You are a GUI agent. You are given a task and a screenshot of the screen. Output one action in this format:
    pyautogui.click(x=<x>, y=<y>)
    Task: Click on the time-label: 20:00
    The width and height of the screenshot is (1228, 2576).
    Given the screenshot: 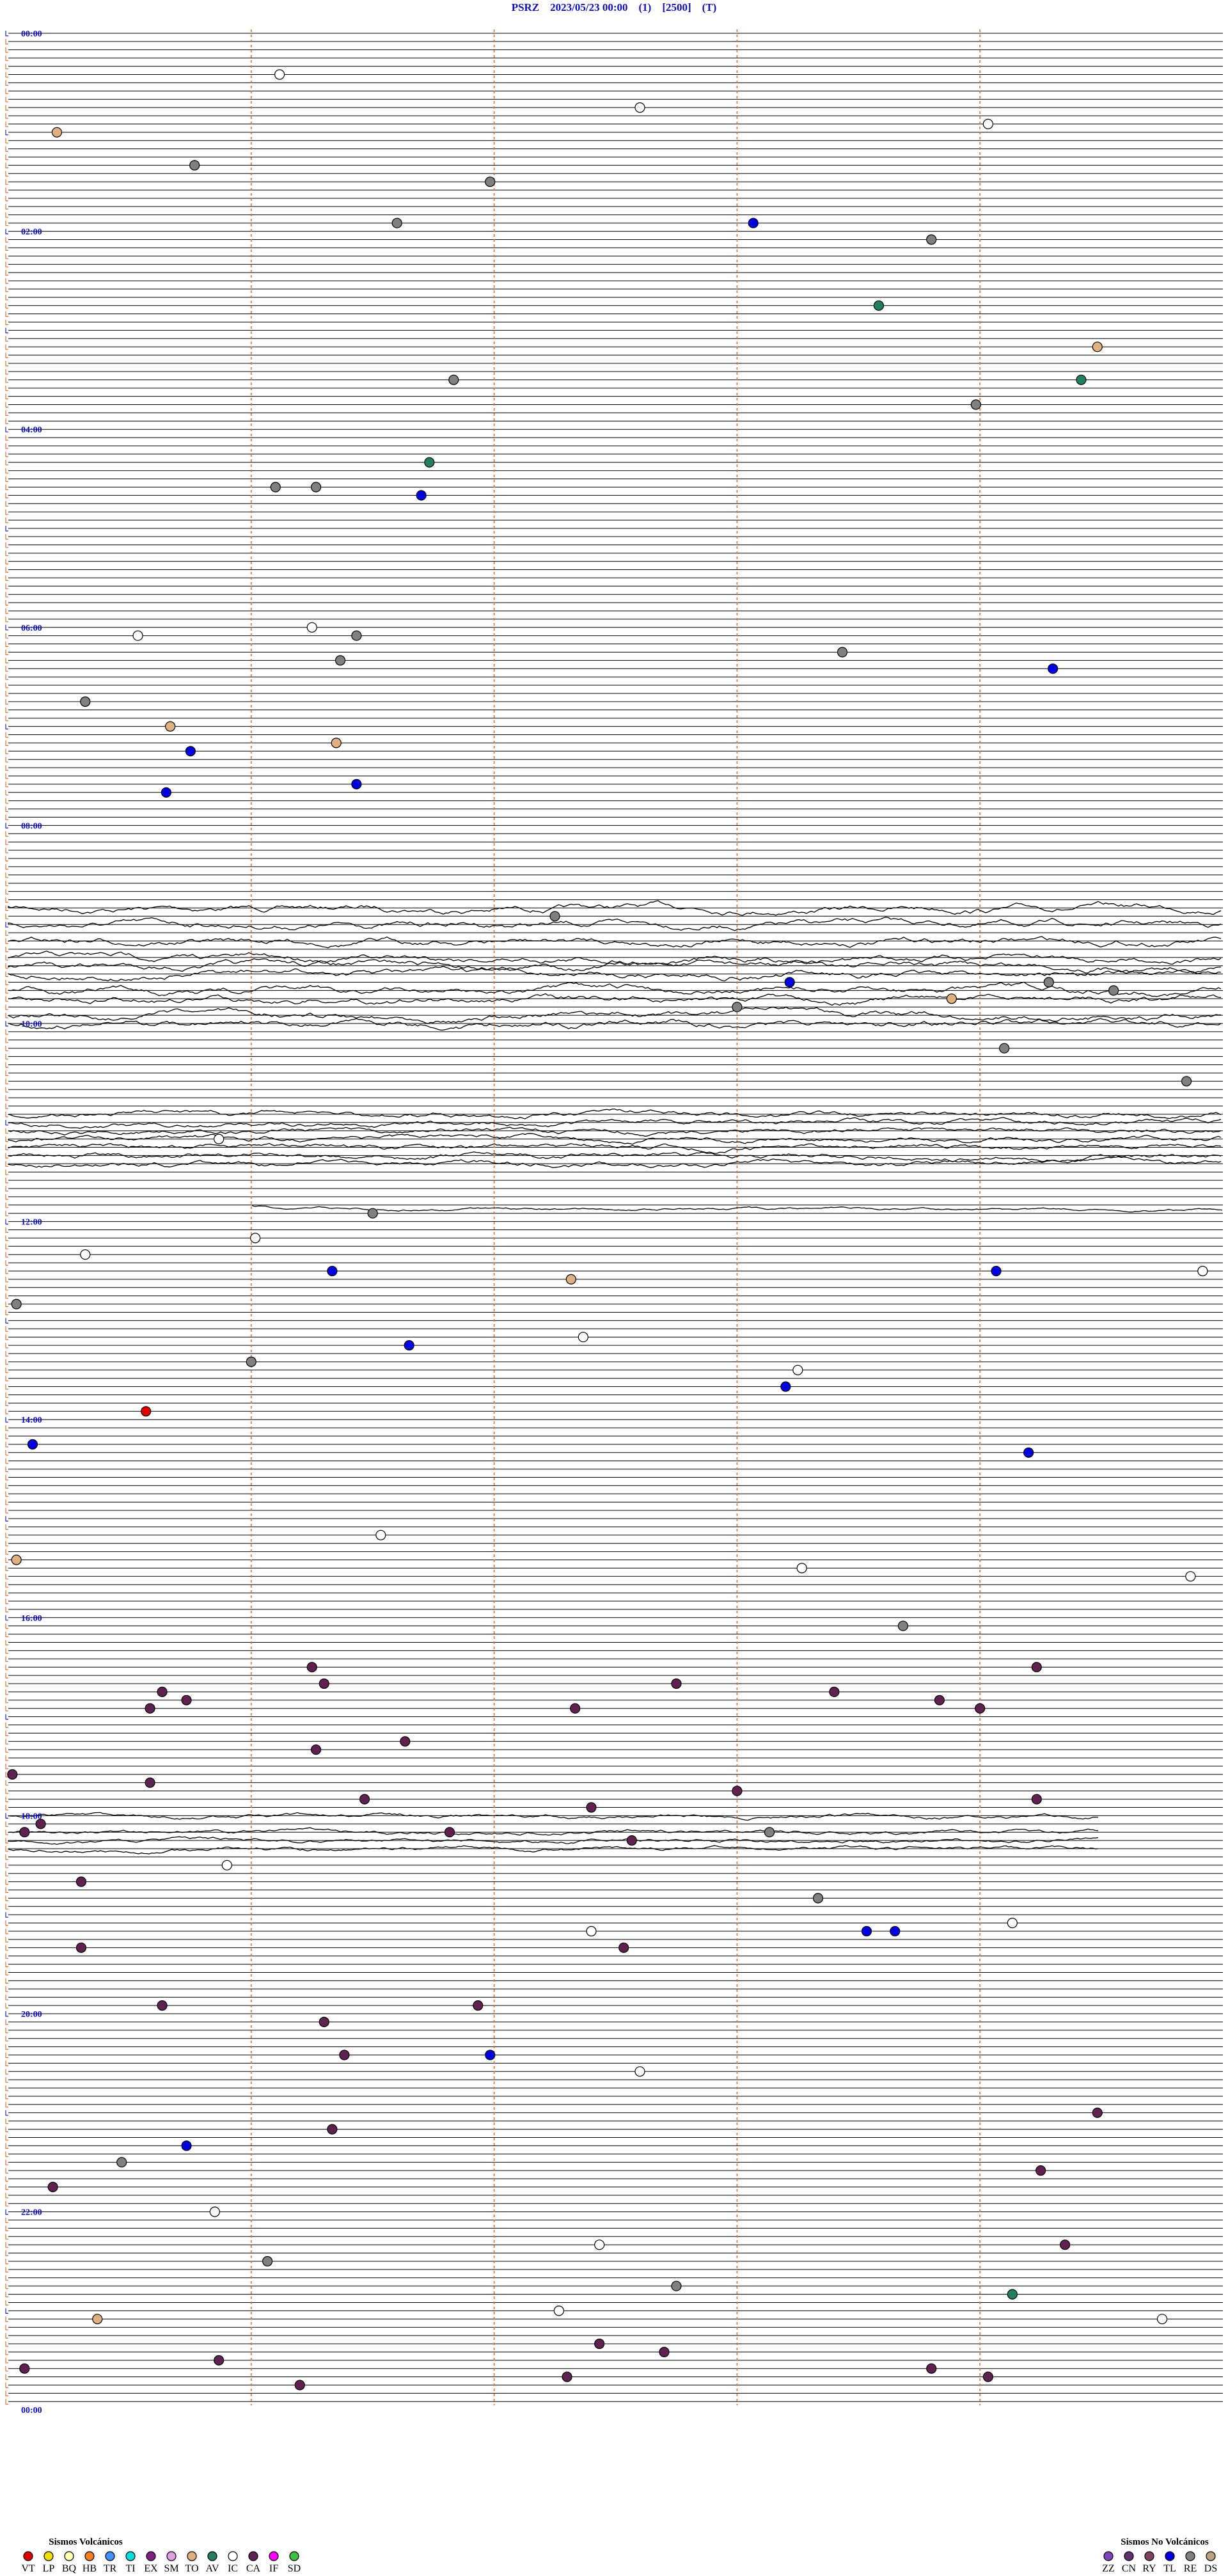 What is the action you would take?
    pyautogui.click(x=31, y=2014)
    